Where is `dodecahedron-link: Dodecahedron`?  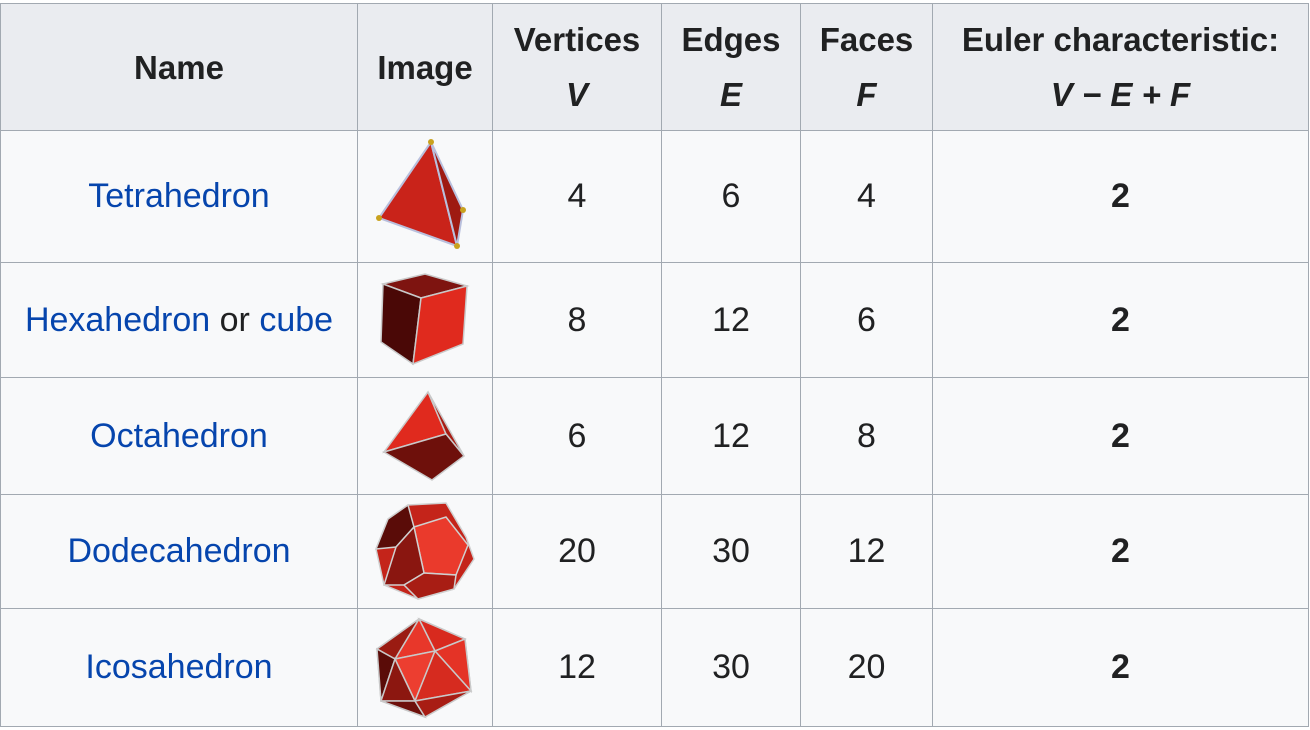 dodecahedron-link: Dodecahedron is located at coordinates (179, 551).